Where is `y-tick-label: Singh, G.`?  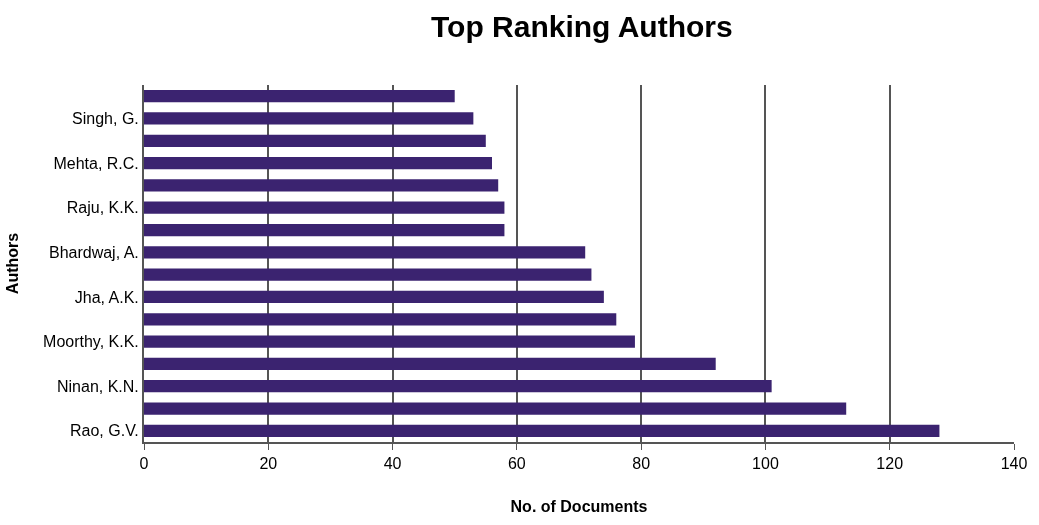
y-tick-label: Singh, G. is located at coordinates (105, 119).